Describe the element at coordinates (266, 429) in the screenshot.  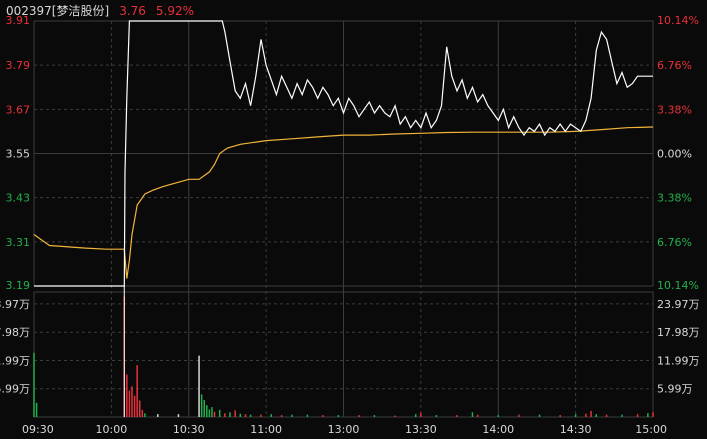
I see `time-axis-label: 11:00` at that location.